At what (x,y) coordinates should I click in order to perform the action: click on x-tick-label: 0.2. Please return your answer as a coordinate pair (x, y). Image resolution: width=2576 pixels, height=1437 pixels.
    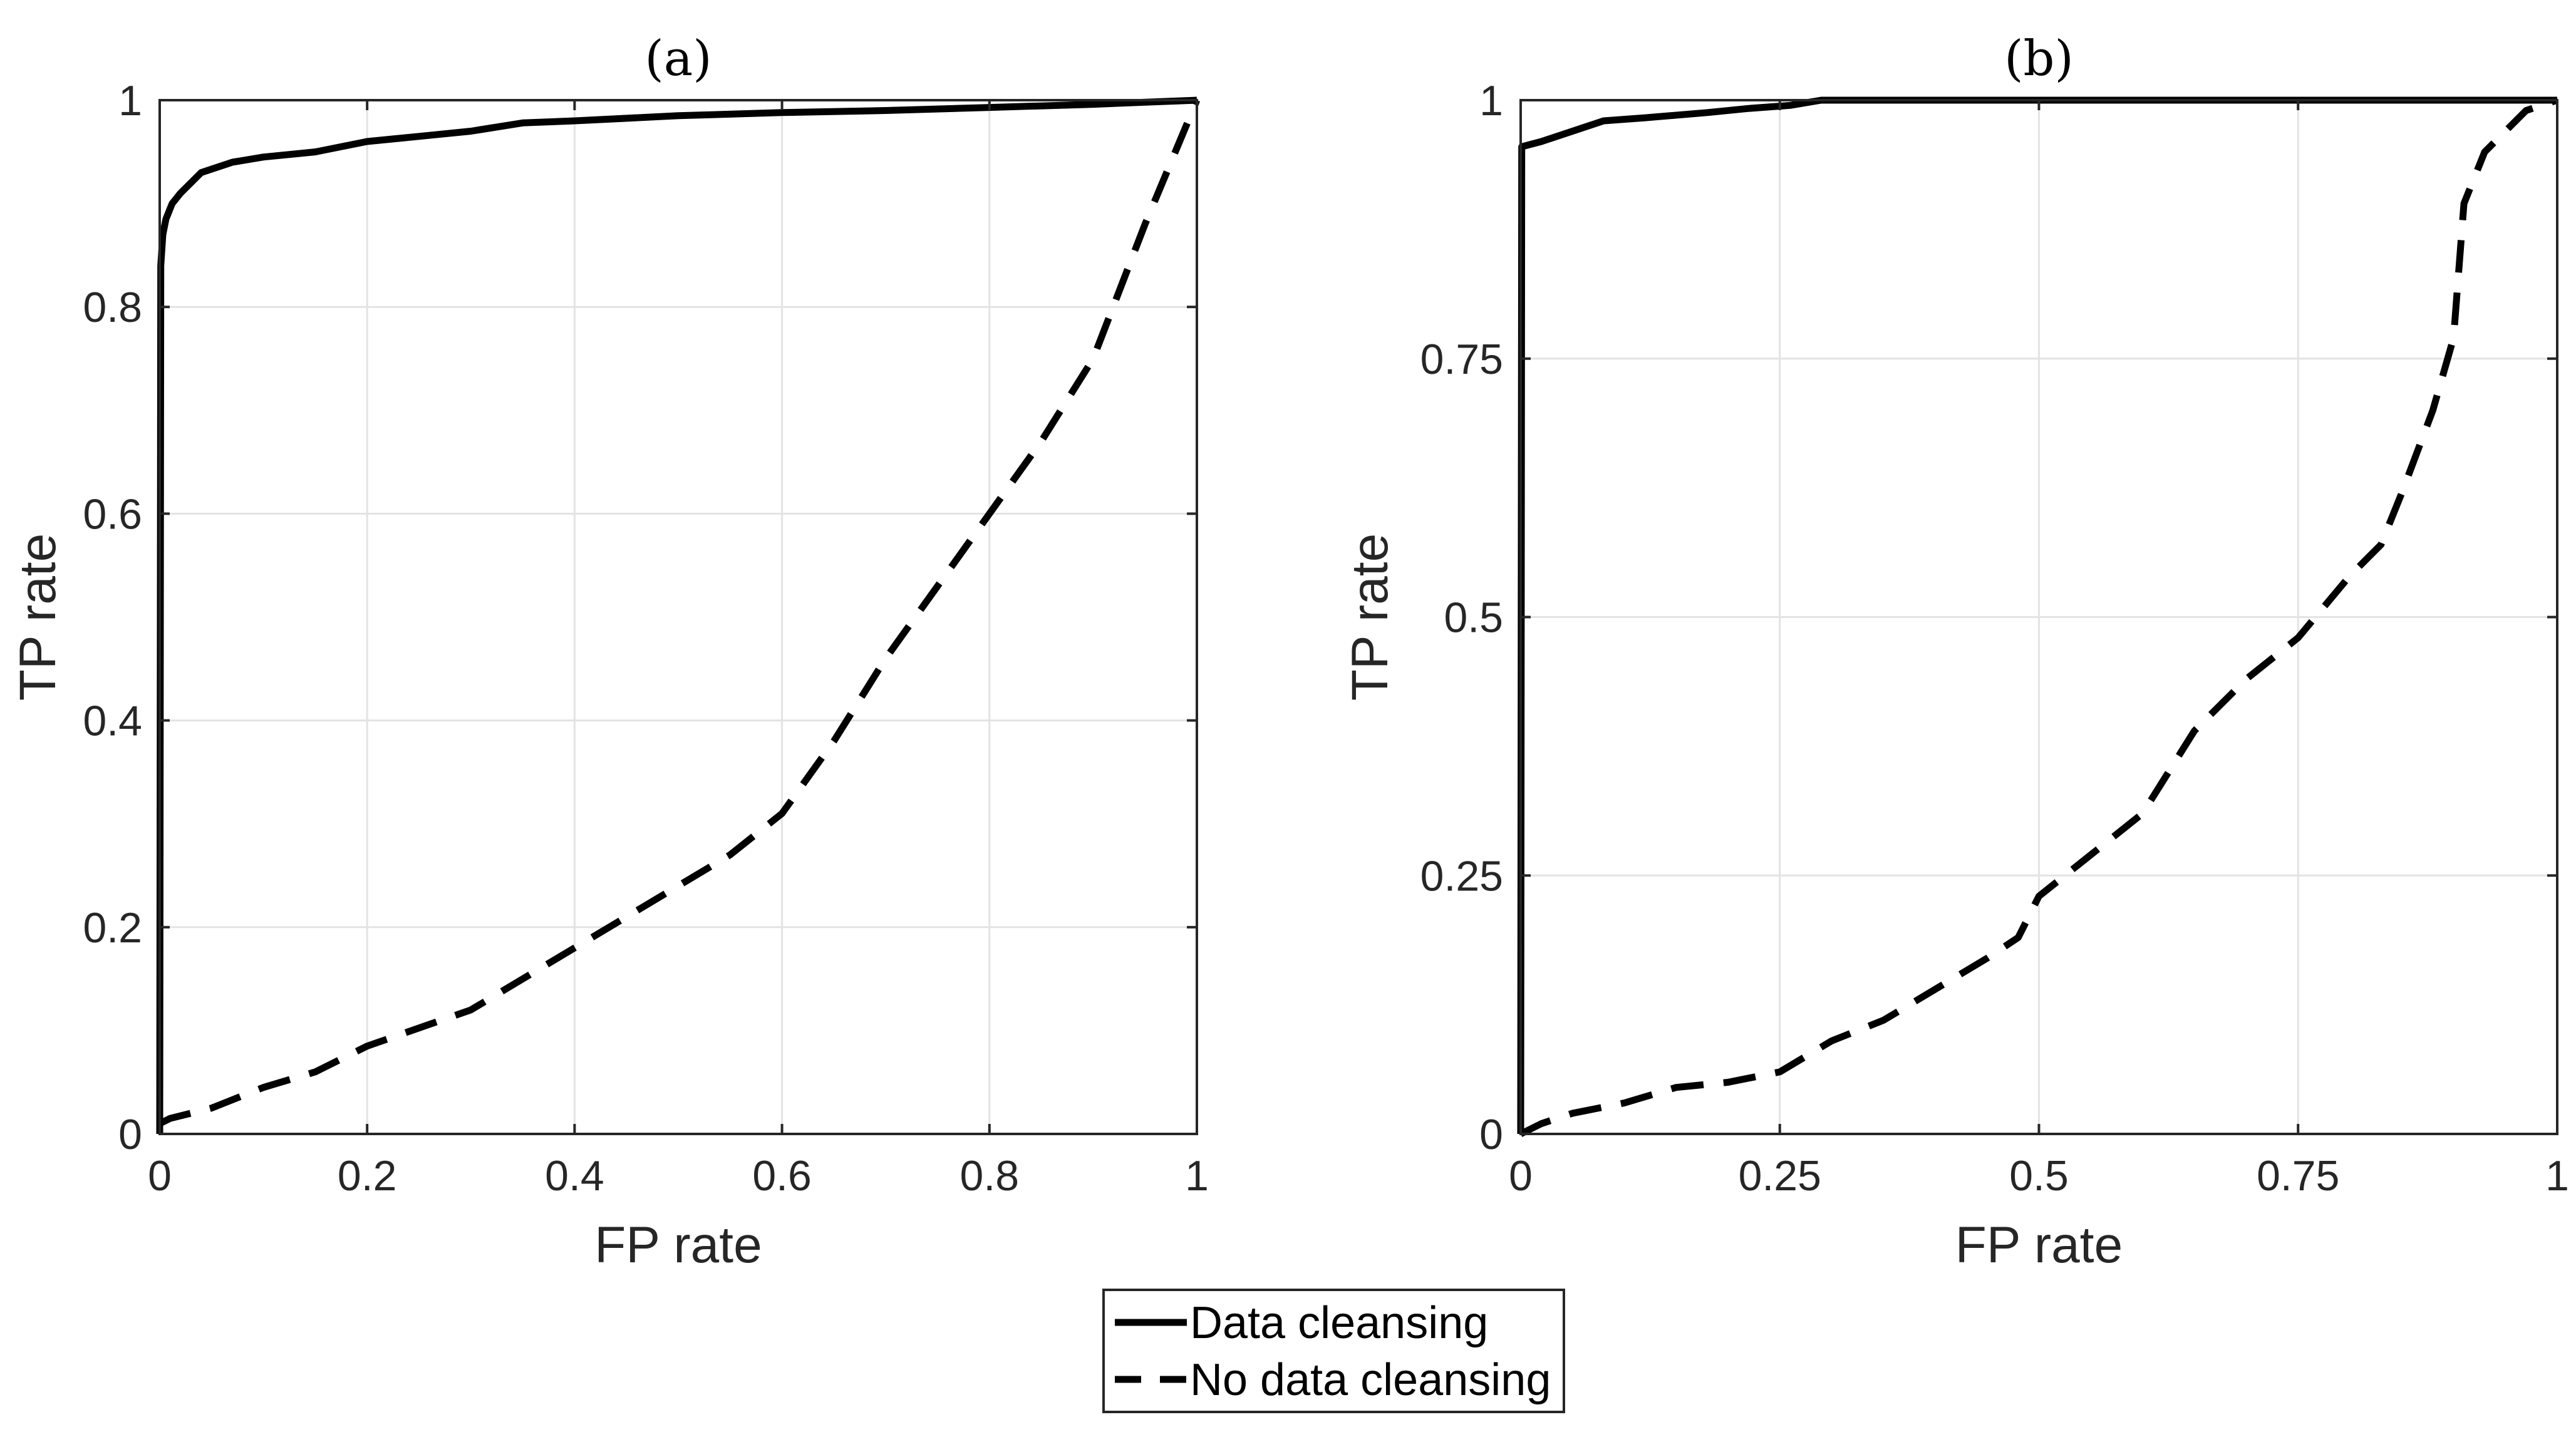
    Looking at the image, I should click on (367, 1176).